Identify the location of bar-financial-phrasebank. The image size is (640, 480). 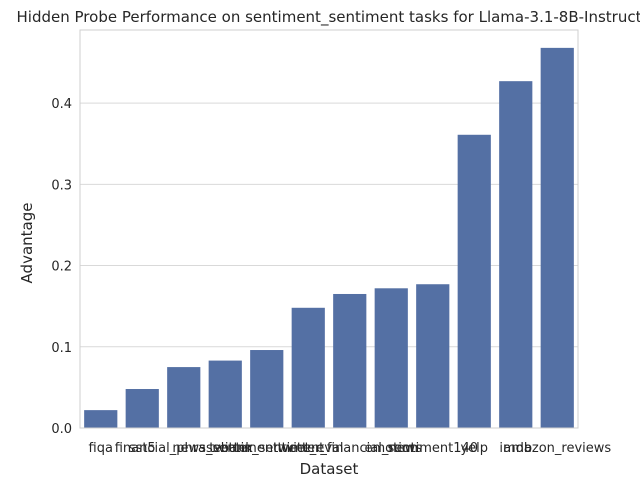
(184, 397).